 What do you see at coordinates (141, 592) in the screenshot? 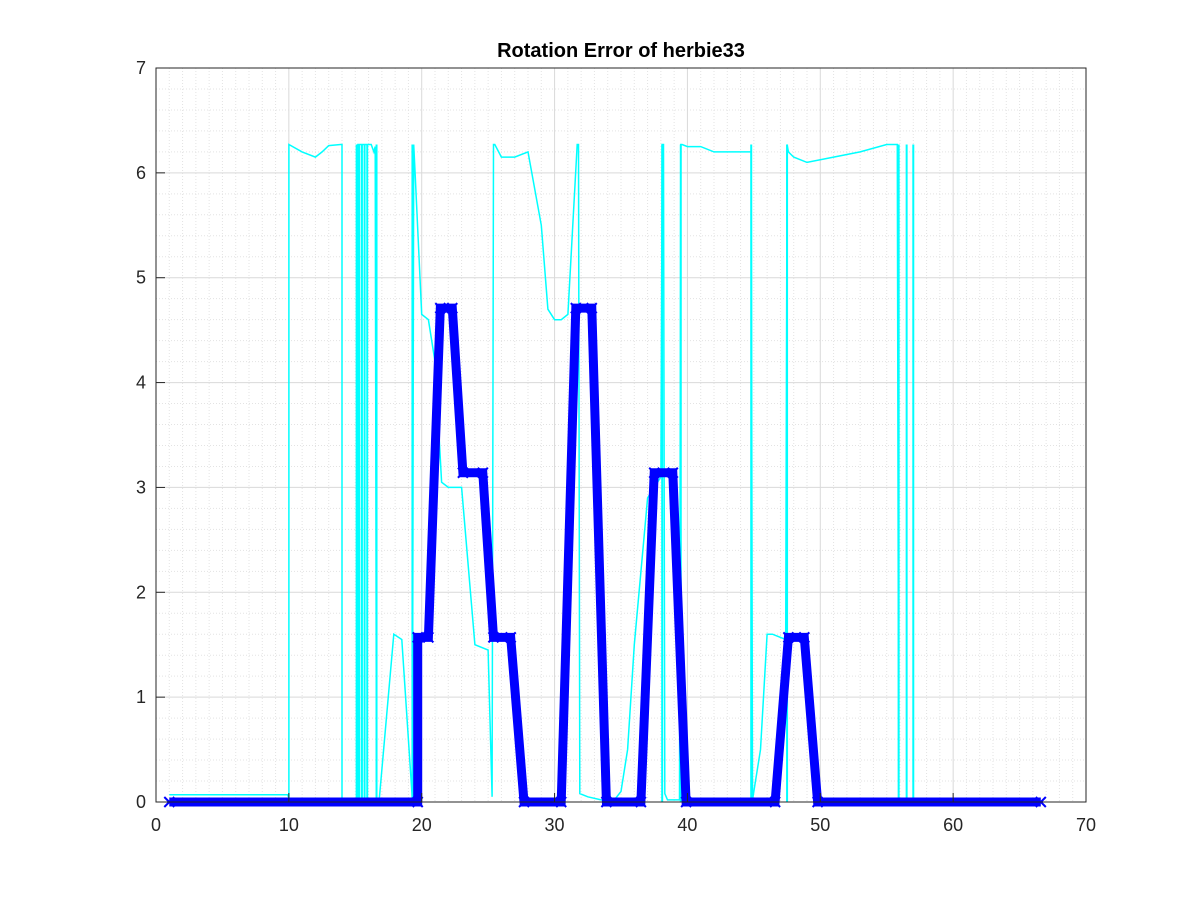
I see `y-tick-label: 2` at bounding box center [141, 592].